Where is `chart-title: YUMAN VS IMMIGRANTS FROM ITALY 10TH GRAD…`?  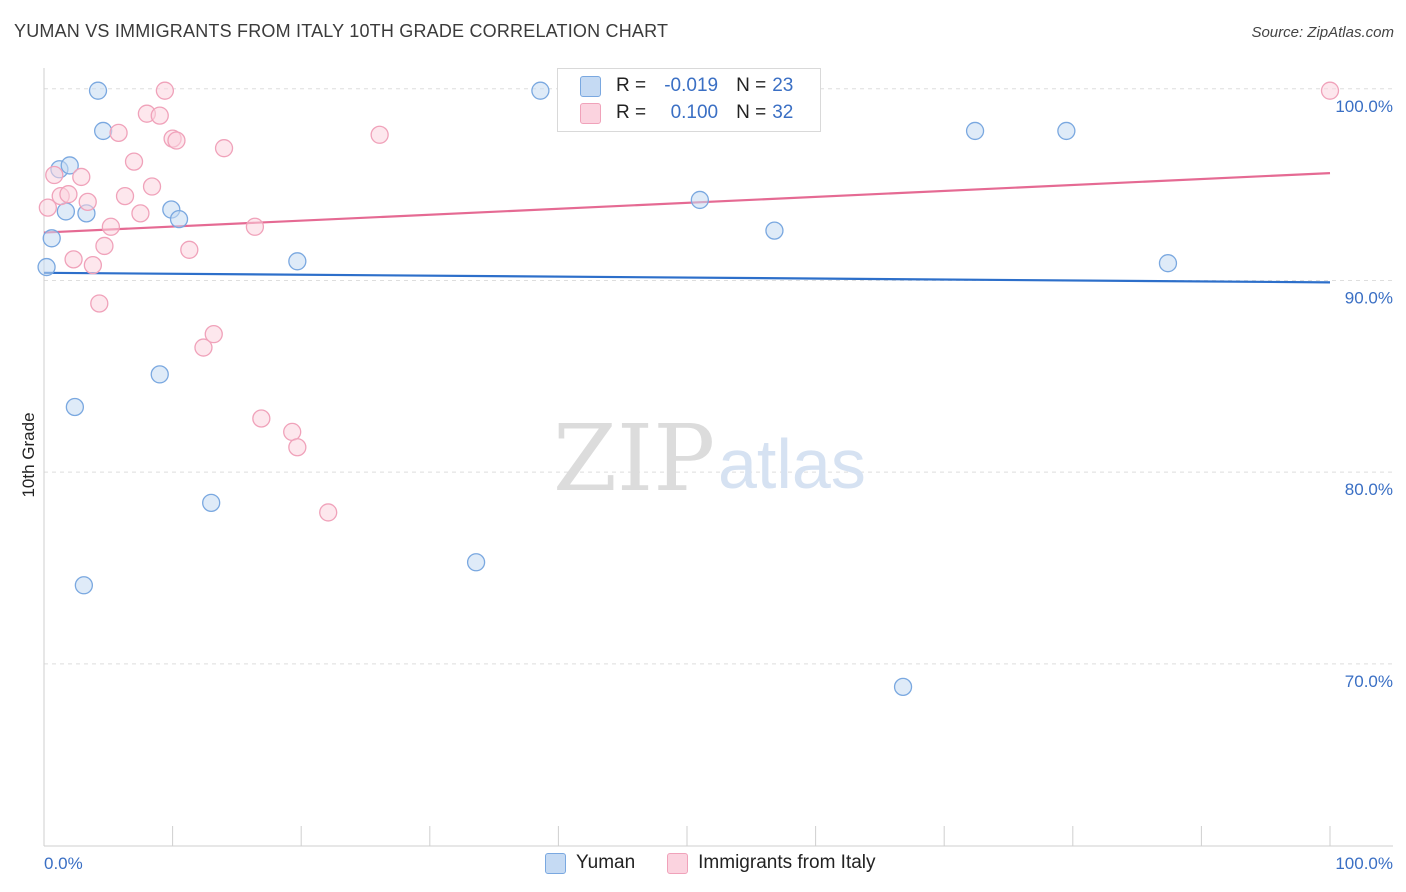
chart-title: YUMAN VS IMMIGRANTS FROM ITALY 10TH GRAD… is located at coordinates (341, 31).